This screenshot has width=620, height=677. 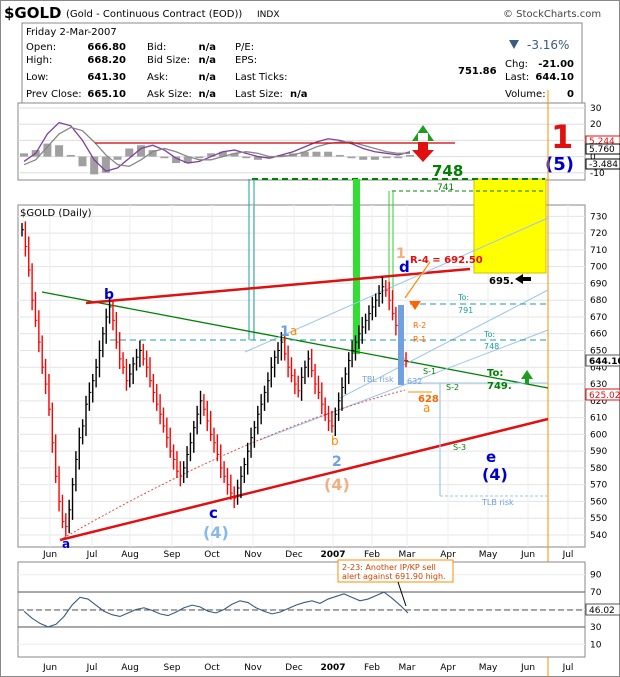 What do you see at coordinates (428, 399) in the screenshot?
I see `annotation-label: 628` at bounding box center [428, 399].